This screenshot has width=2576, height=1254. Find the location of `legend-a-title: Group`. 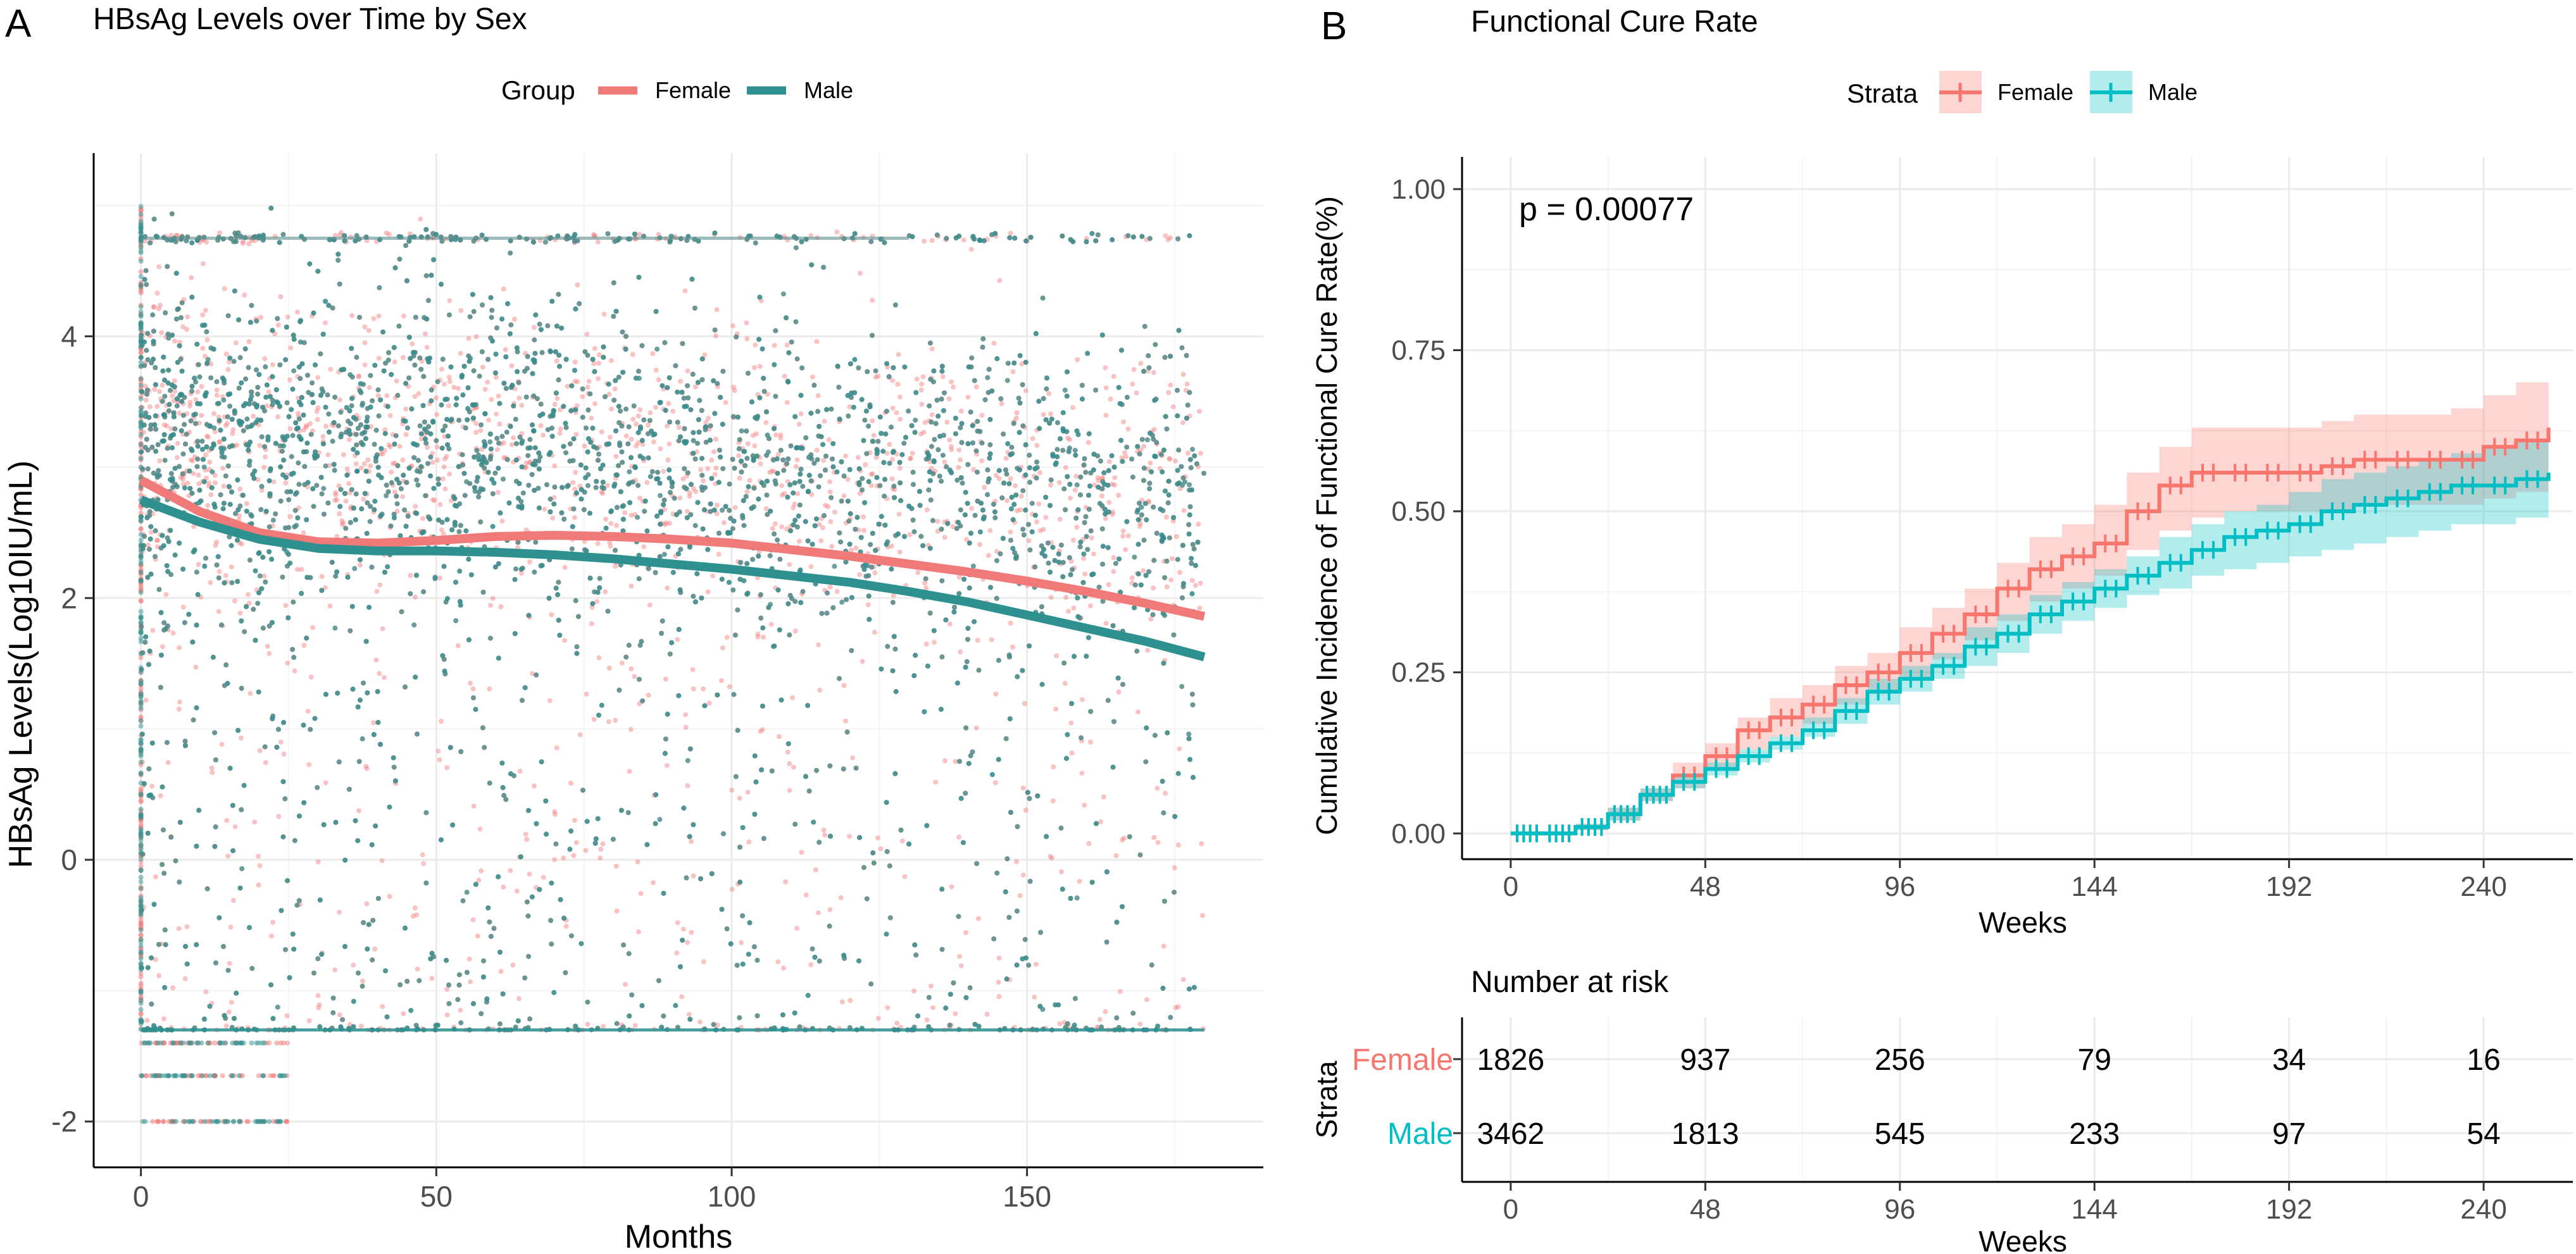

legend-a-title: Group is located at coordinates (538, 90).